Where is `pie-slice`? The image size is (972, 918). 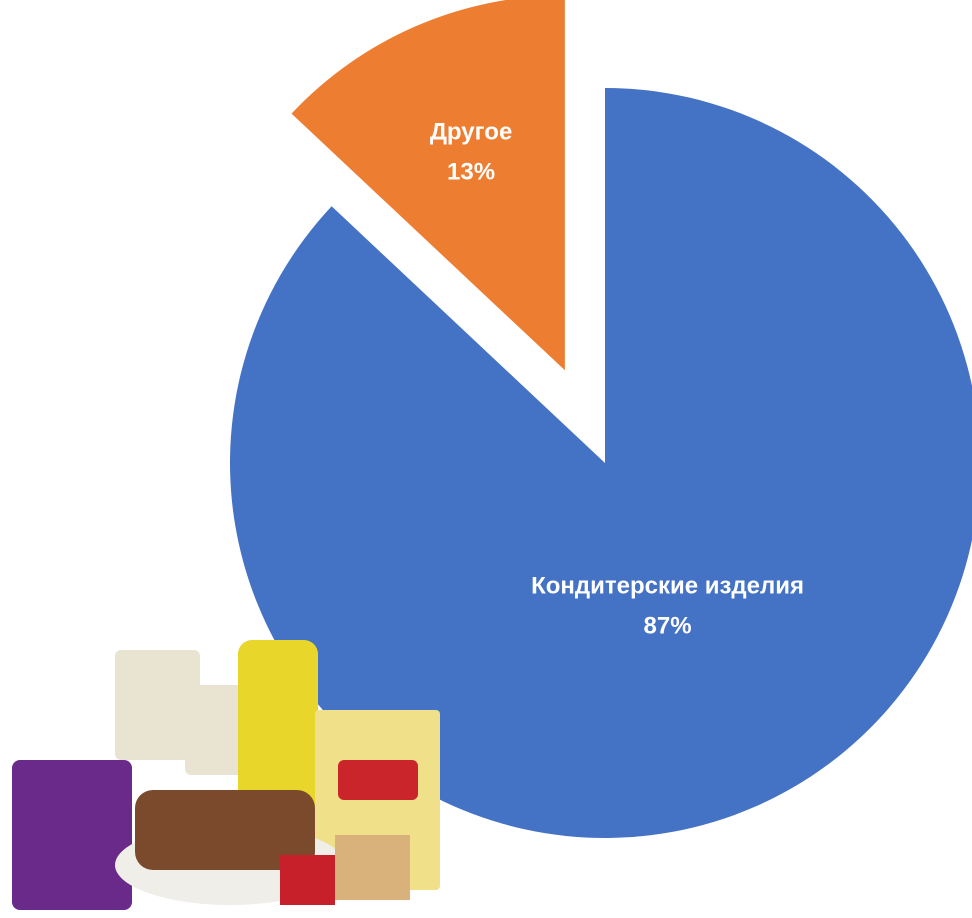 pie-slice is located at coordinates (428, 185).